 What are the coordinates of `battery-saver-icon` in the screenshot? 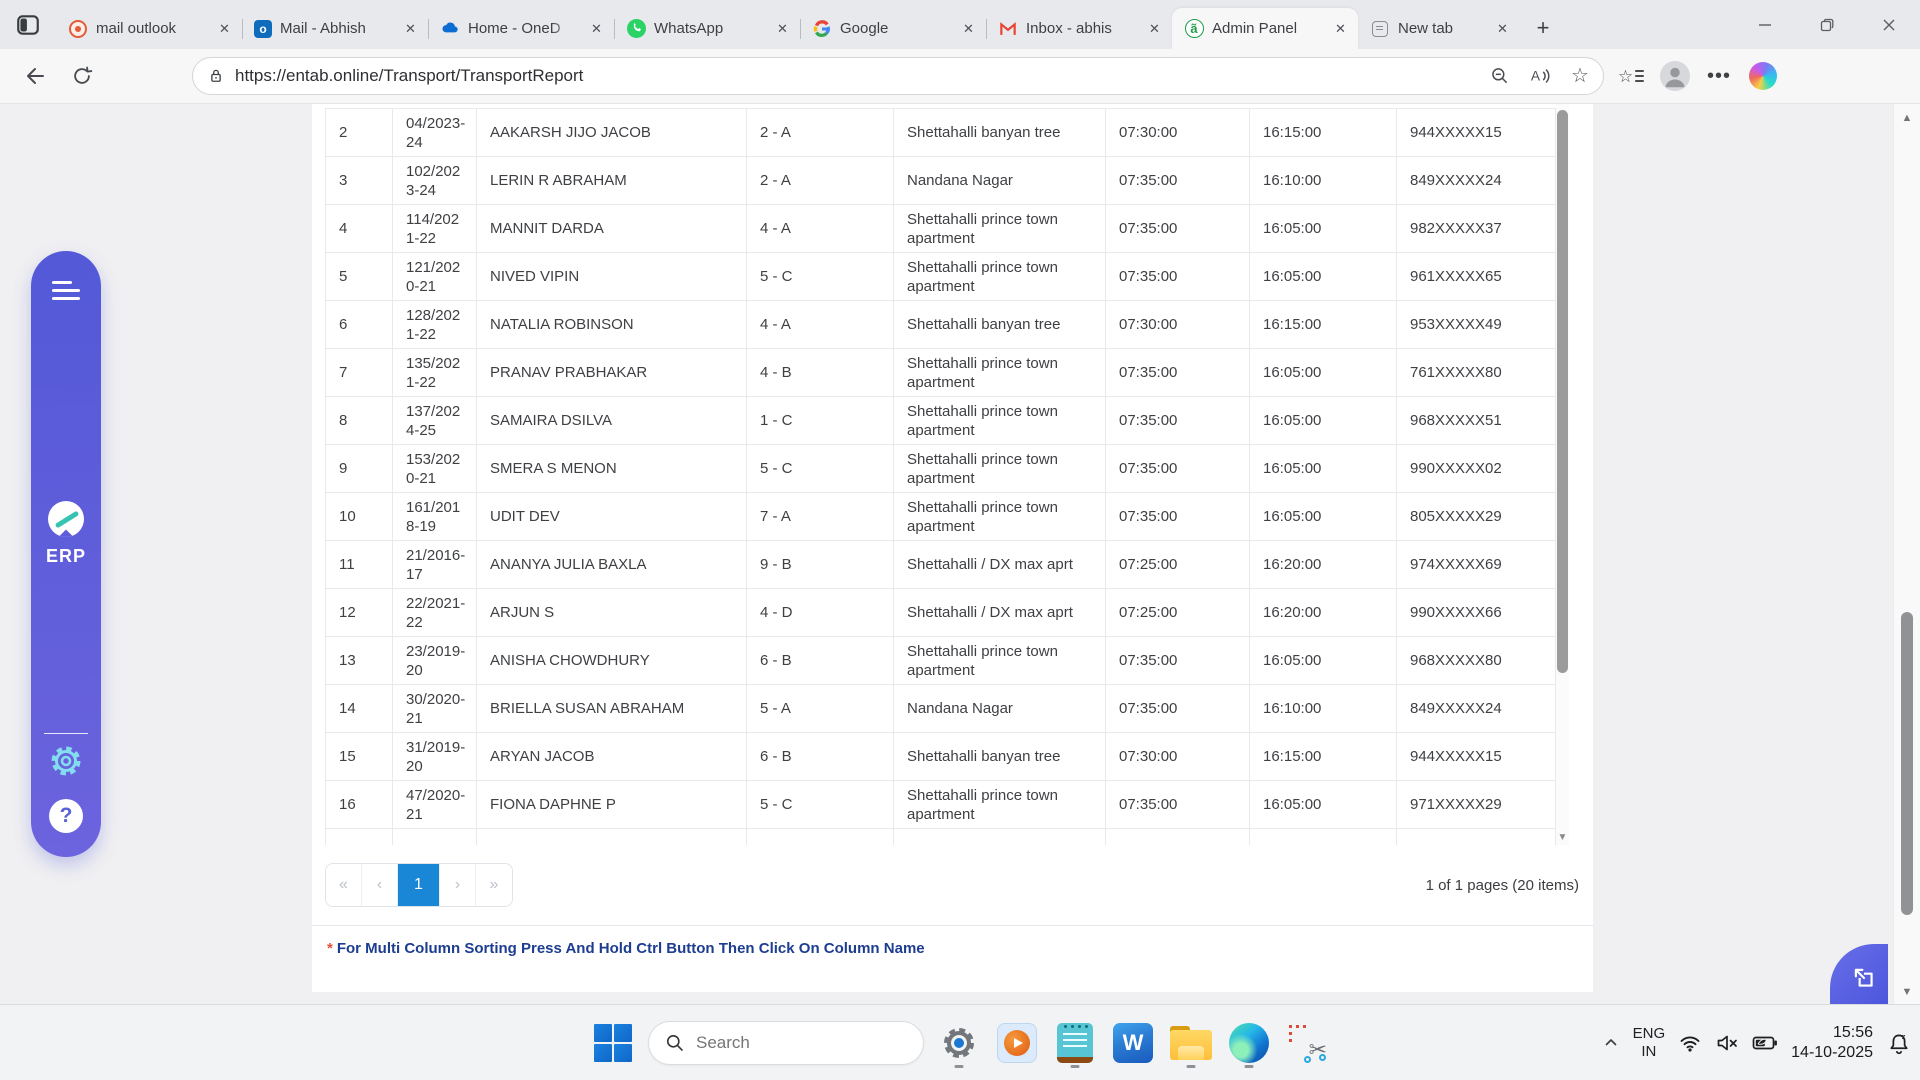 It's located at (1765, 1043).